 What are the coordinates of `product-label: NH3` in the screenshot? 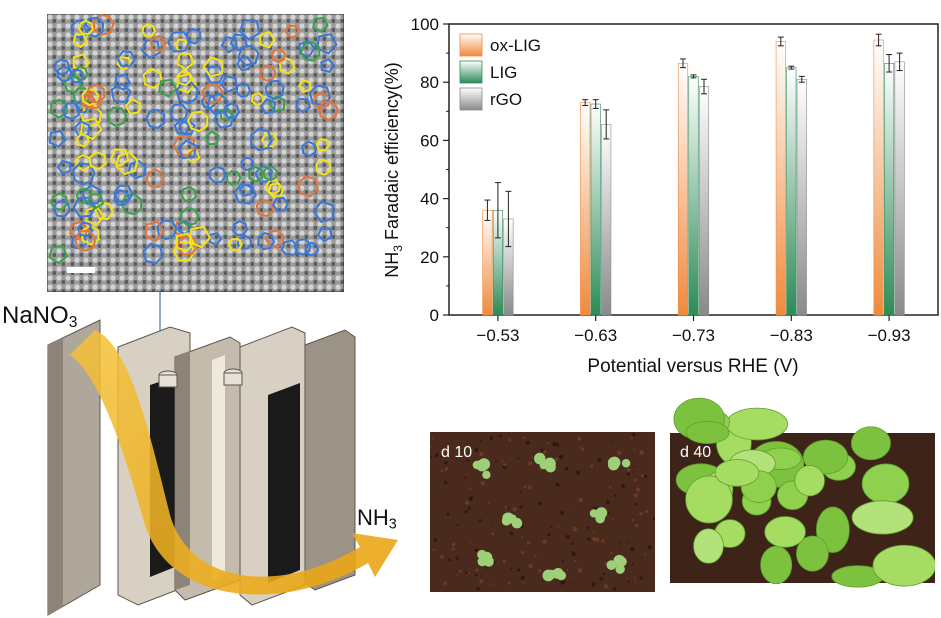 It's located at (377, 519).